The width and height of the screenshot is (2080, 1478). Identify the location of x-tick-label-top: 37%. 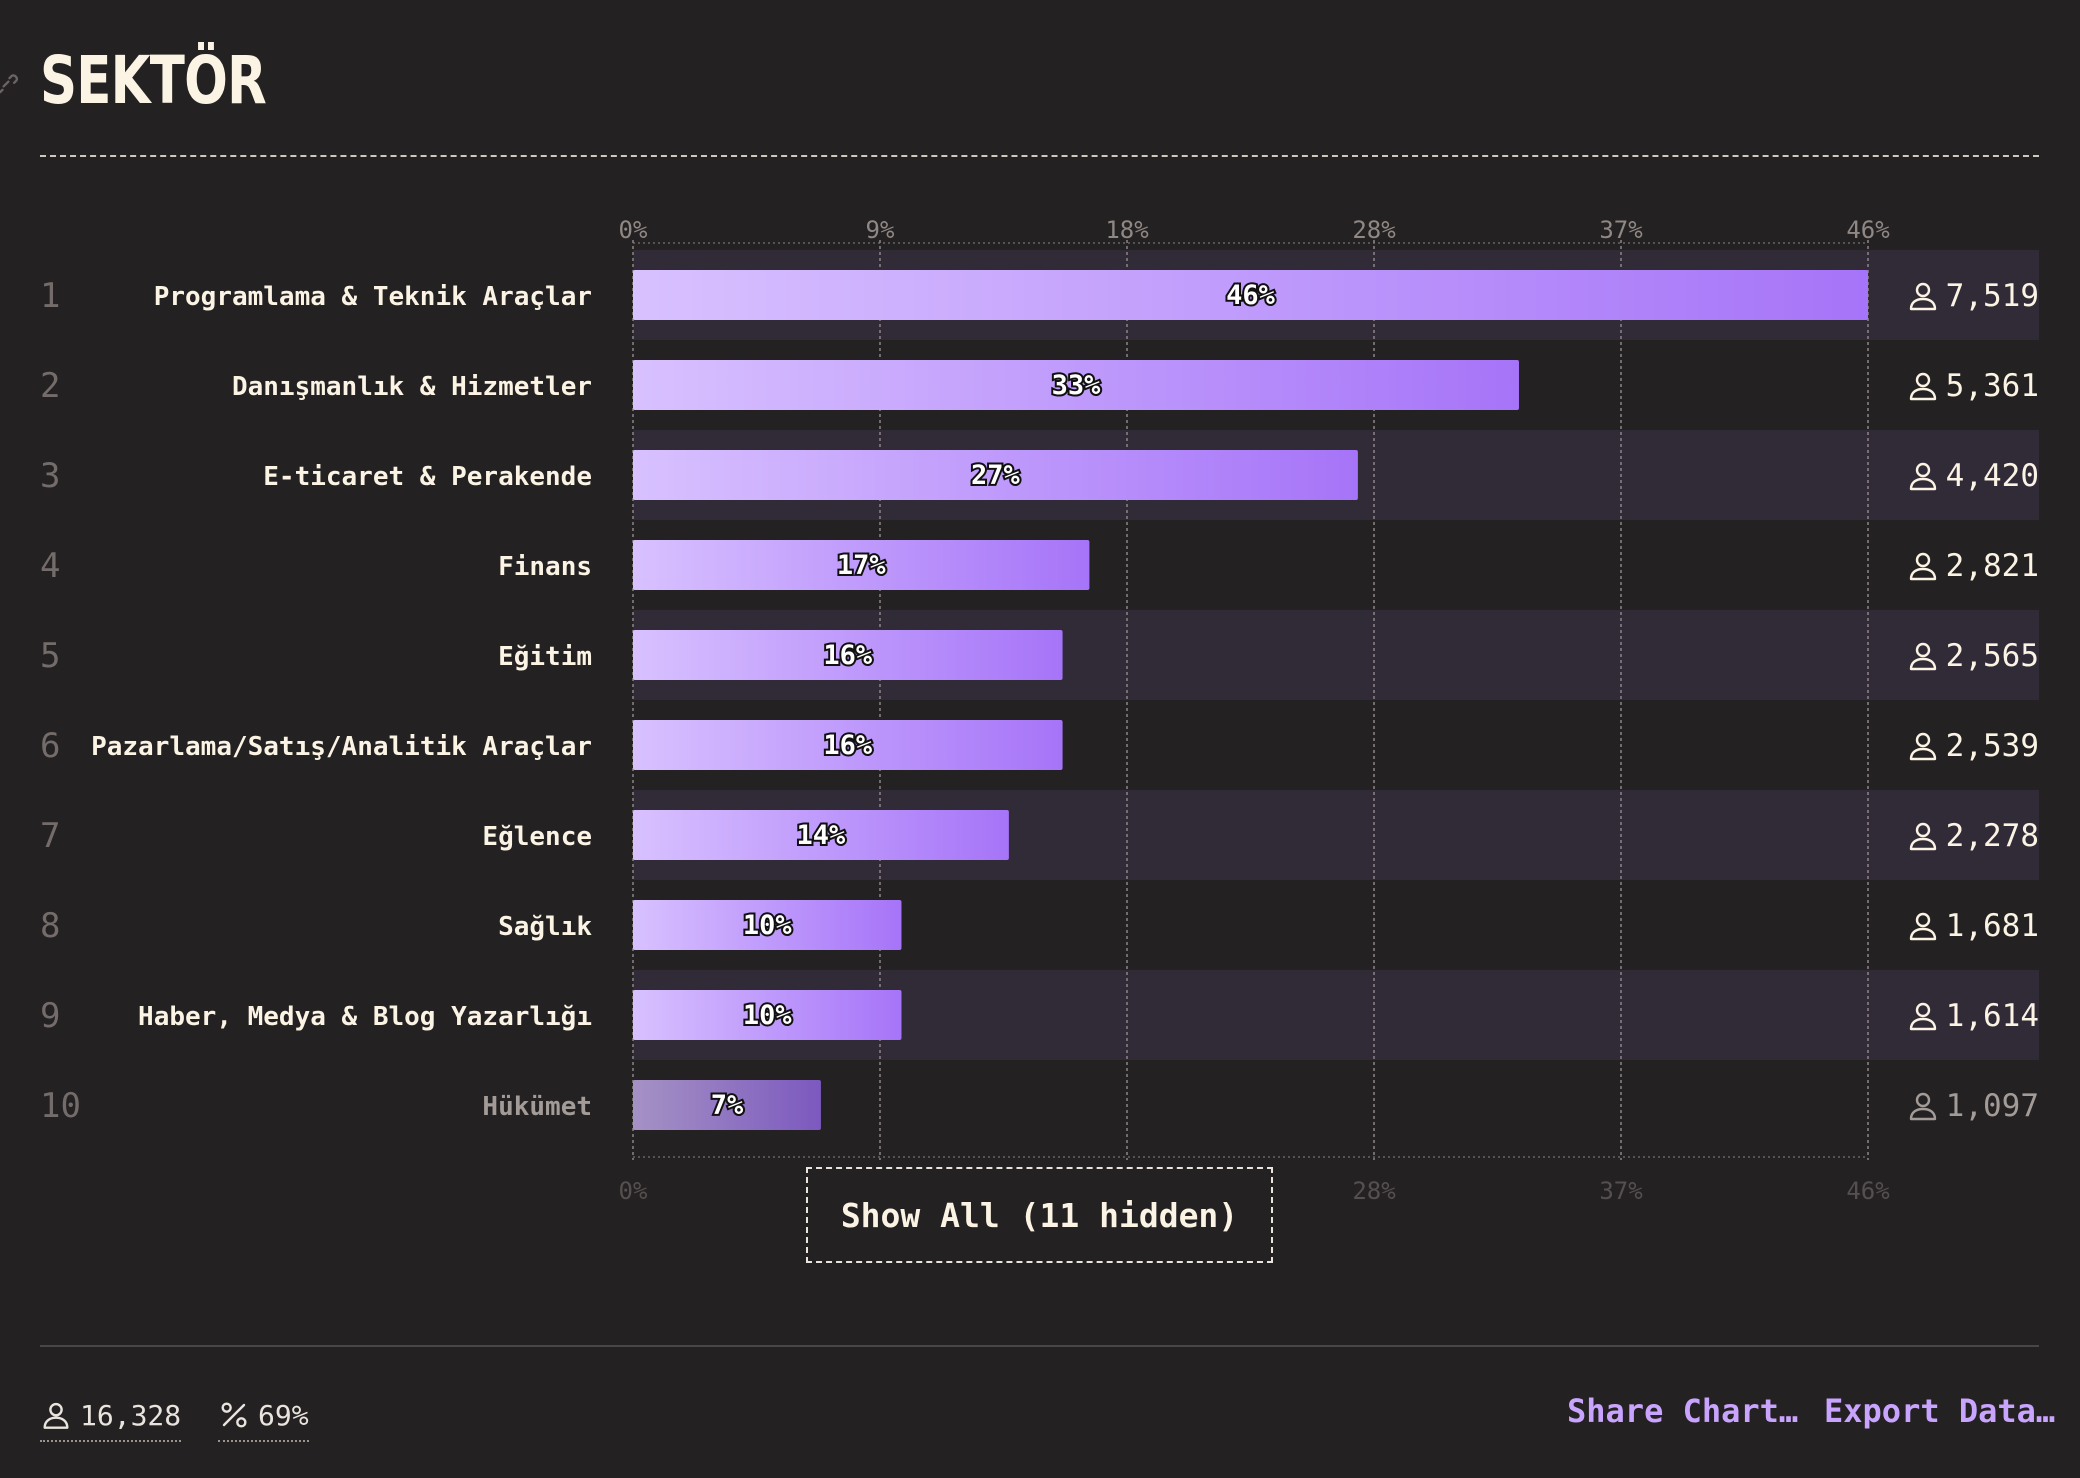
(1621, 230).